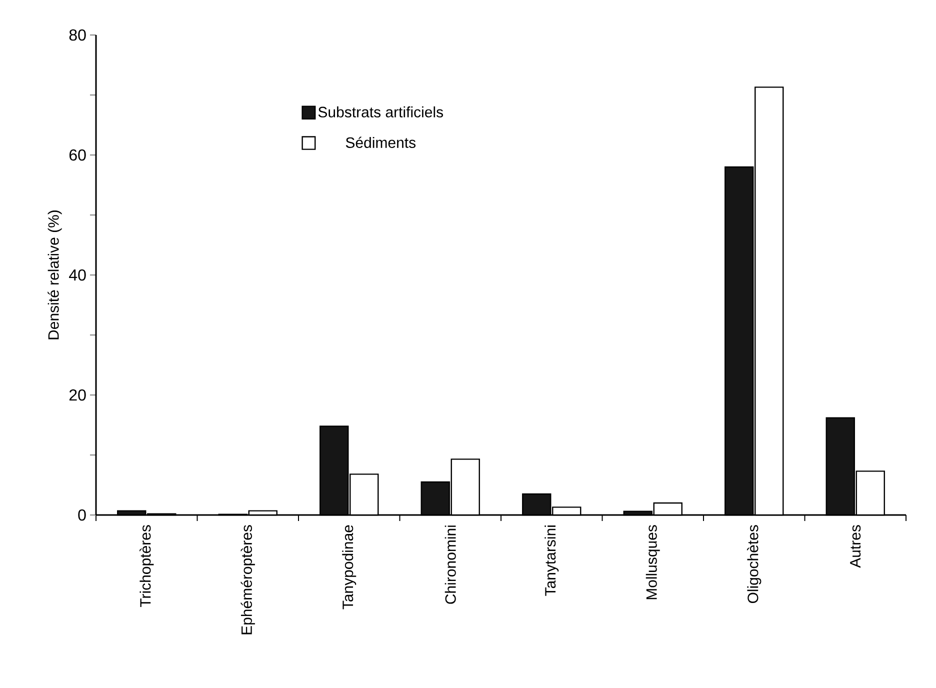  Describe the element at coordinates (82, 515) in the screenshot. I see `y-tick-label: 0` at that location.